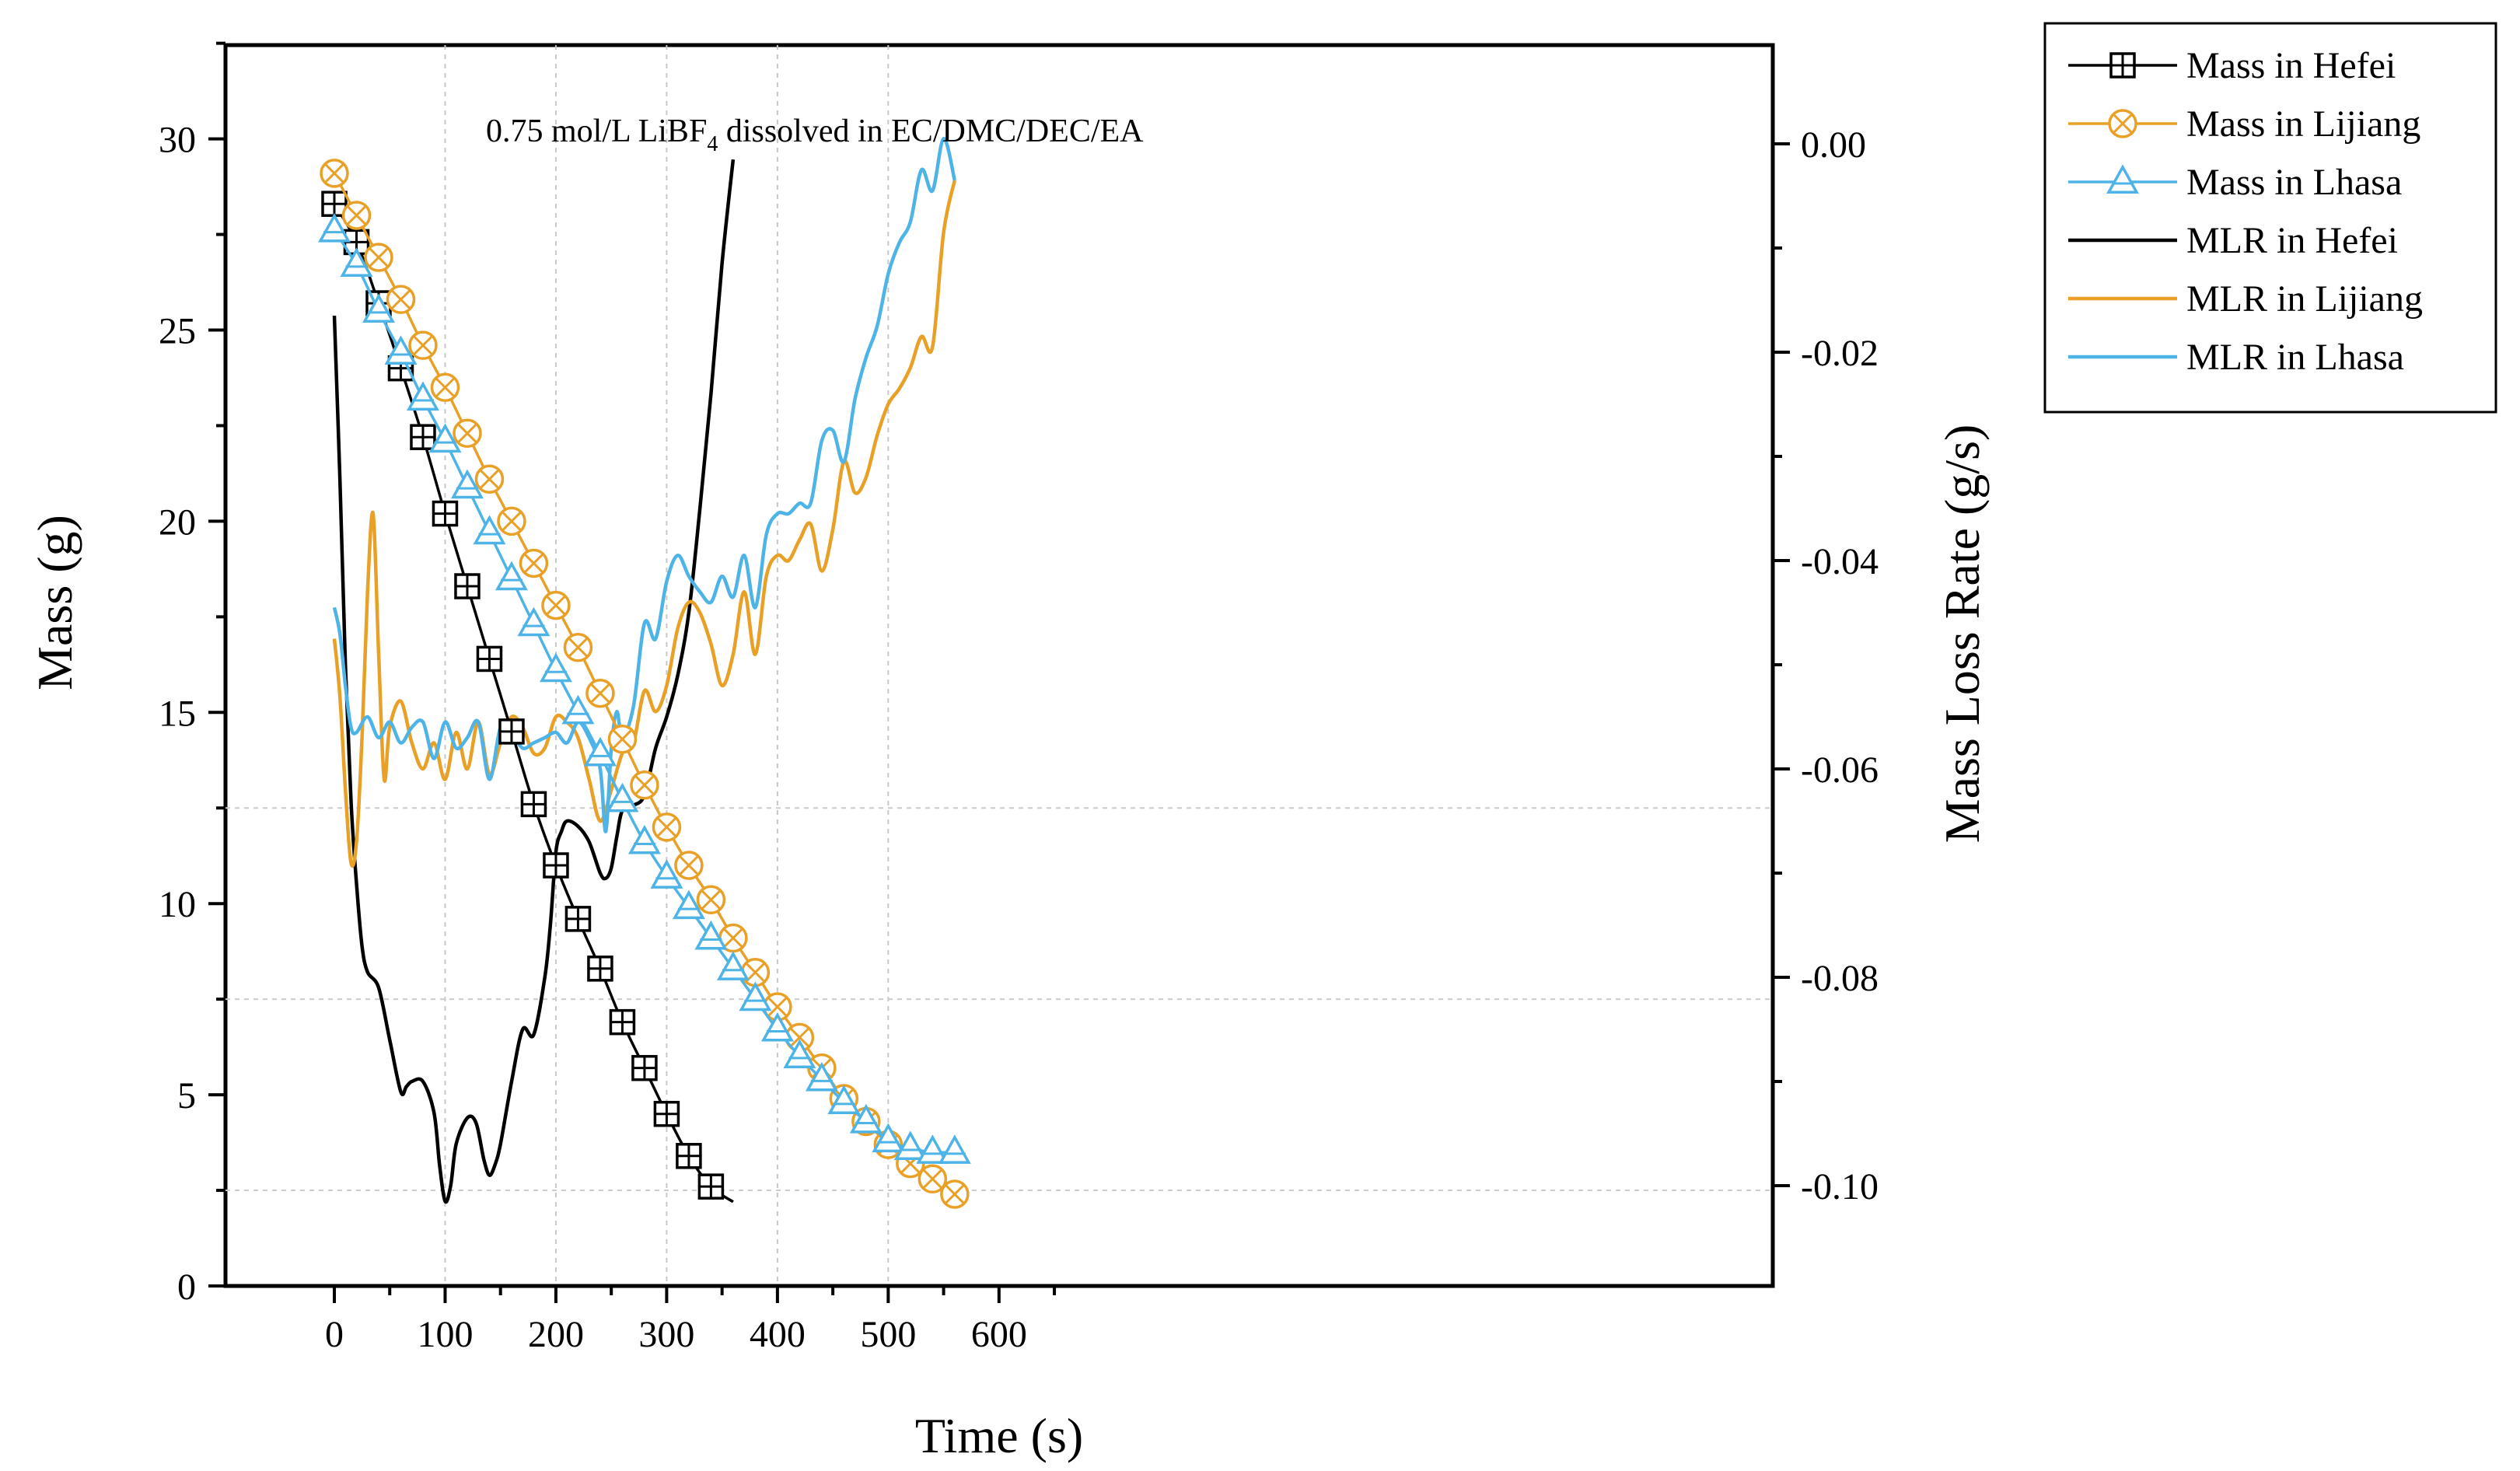 This screenshot has height=1471, width=2520. Describe the element at coordinates (999, 1334) in the screenshot. I see `x-tick-label: 600` at that location.